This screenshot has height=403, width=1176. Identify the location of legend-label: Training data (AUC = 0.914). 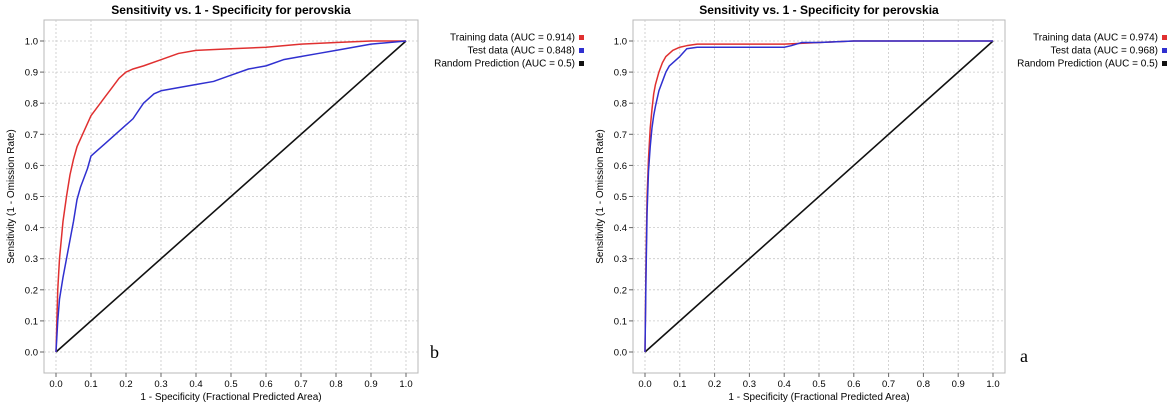
(512, 38).